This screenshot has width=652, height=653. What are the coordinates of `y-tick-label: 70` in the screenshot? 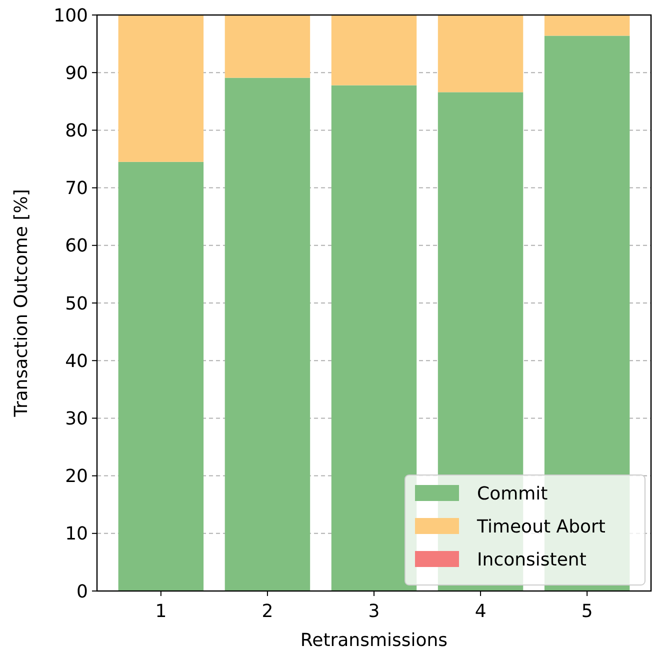 It's located at (76, 189).